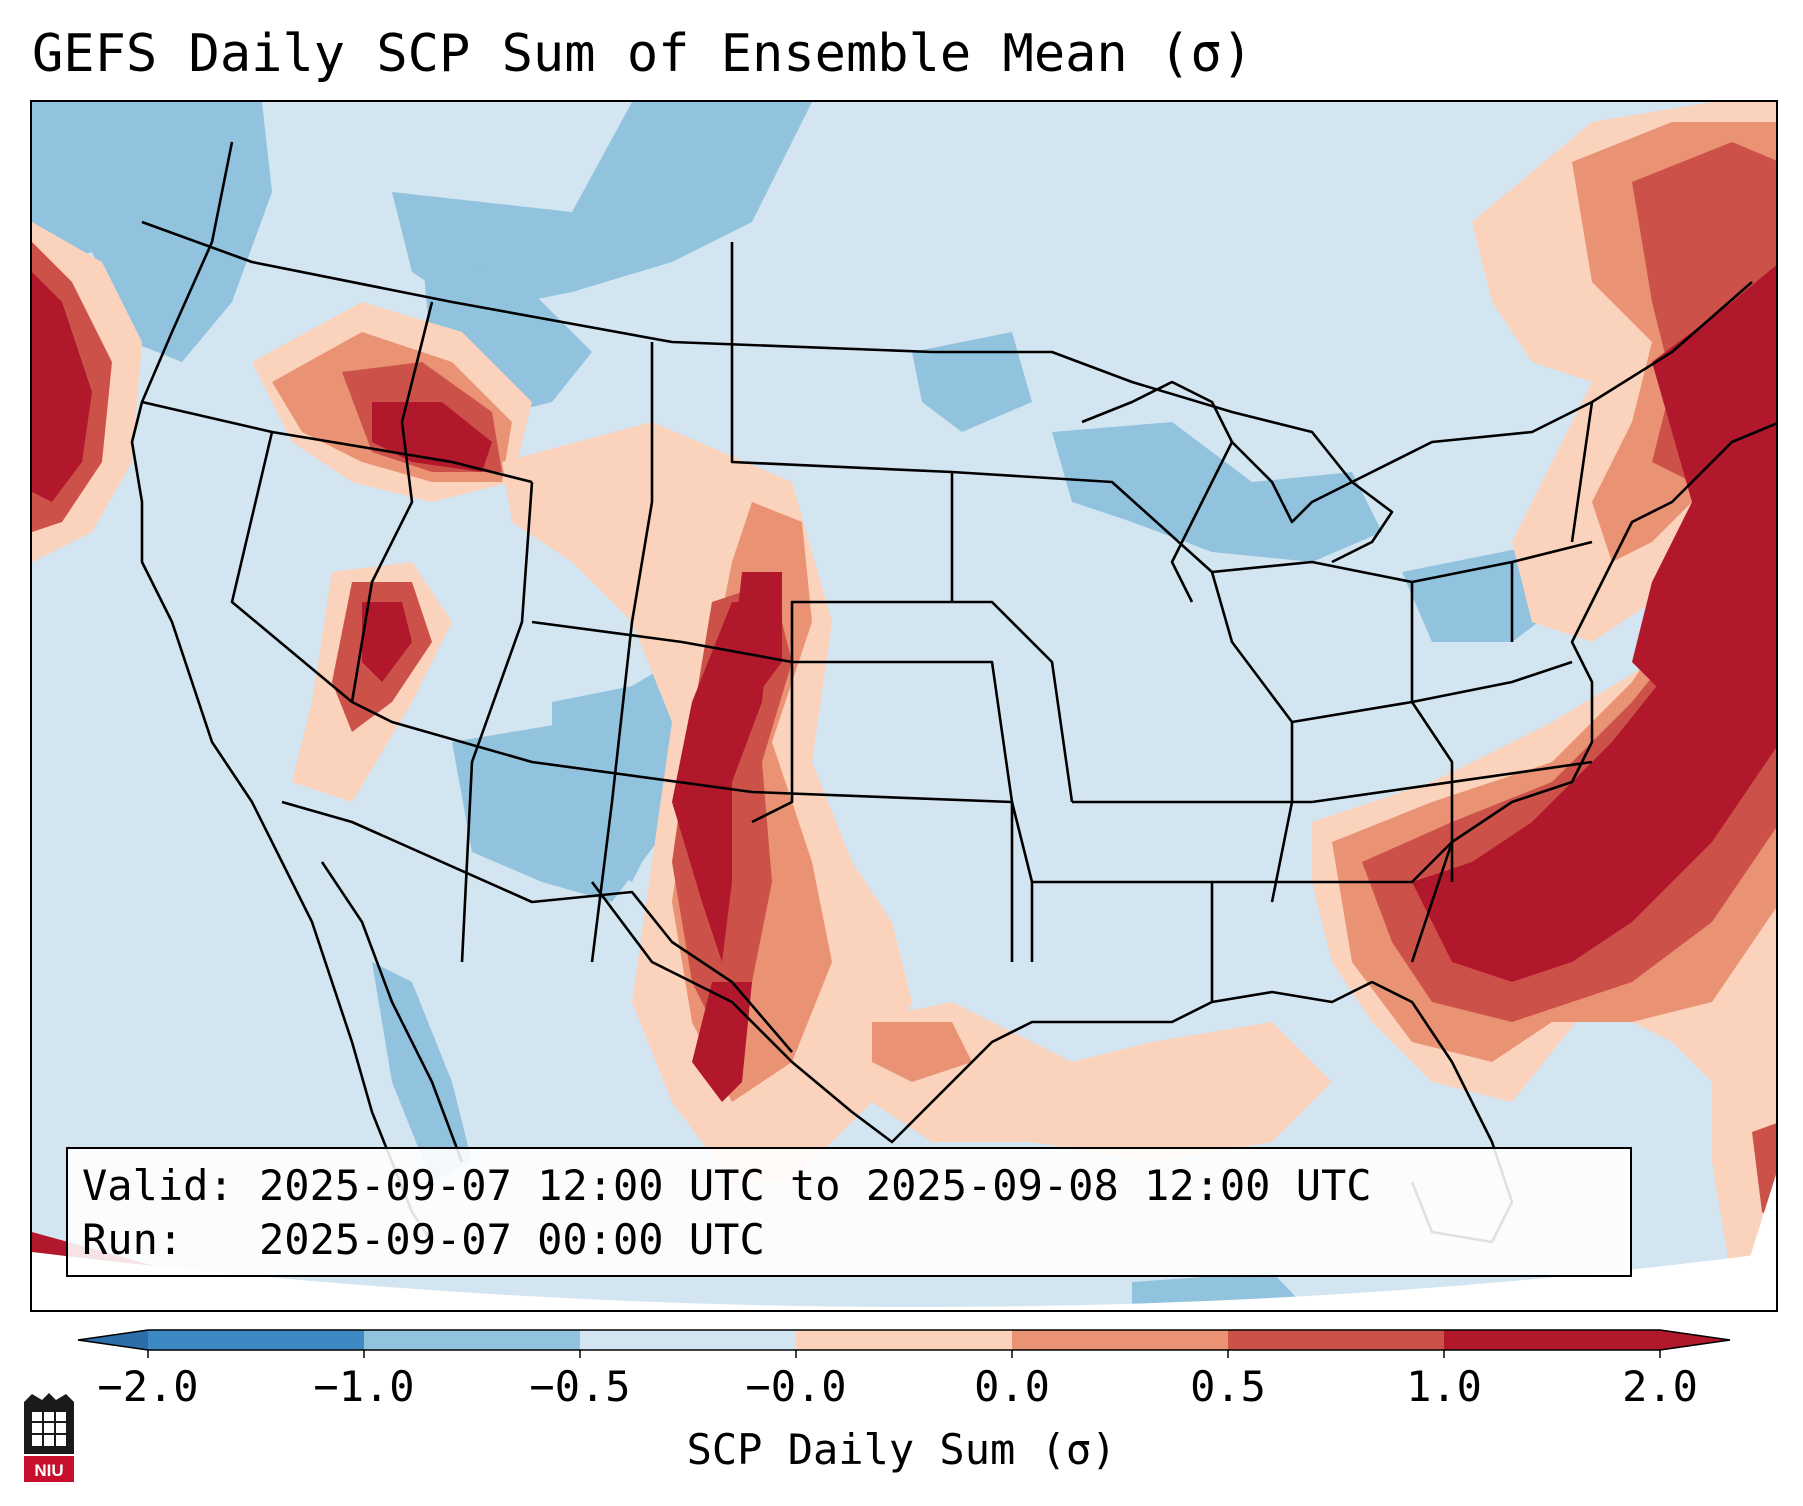  Describe the element at coordinates (1092, 1082) in the screenshot. I see `region-gulf-weak-positive` at that location.